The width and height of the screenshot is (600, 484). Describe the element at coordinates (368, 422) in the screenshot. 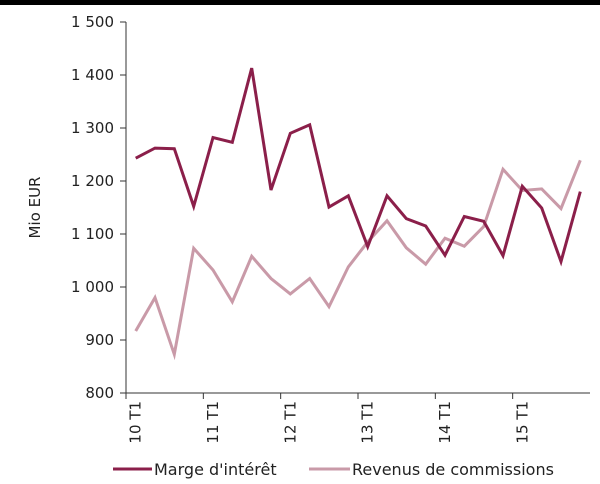

I see `x-tick-label: 13 T1` at that location.